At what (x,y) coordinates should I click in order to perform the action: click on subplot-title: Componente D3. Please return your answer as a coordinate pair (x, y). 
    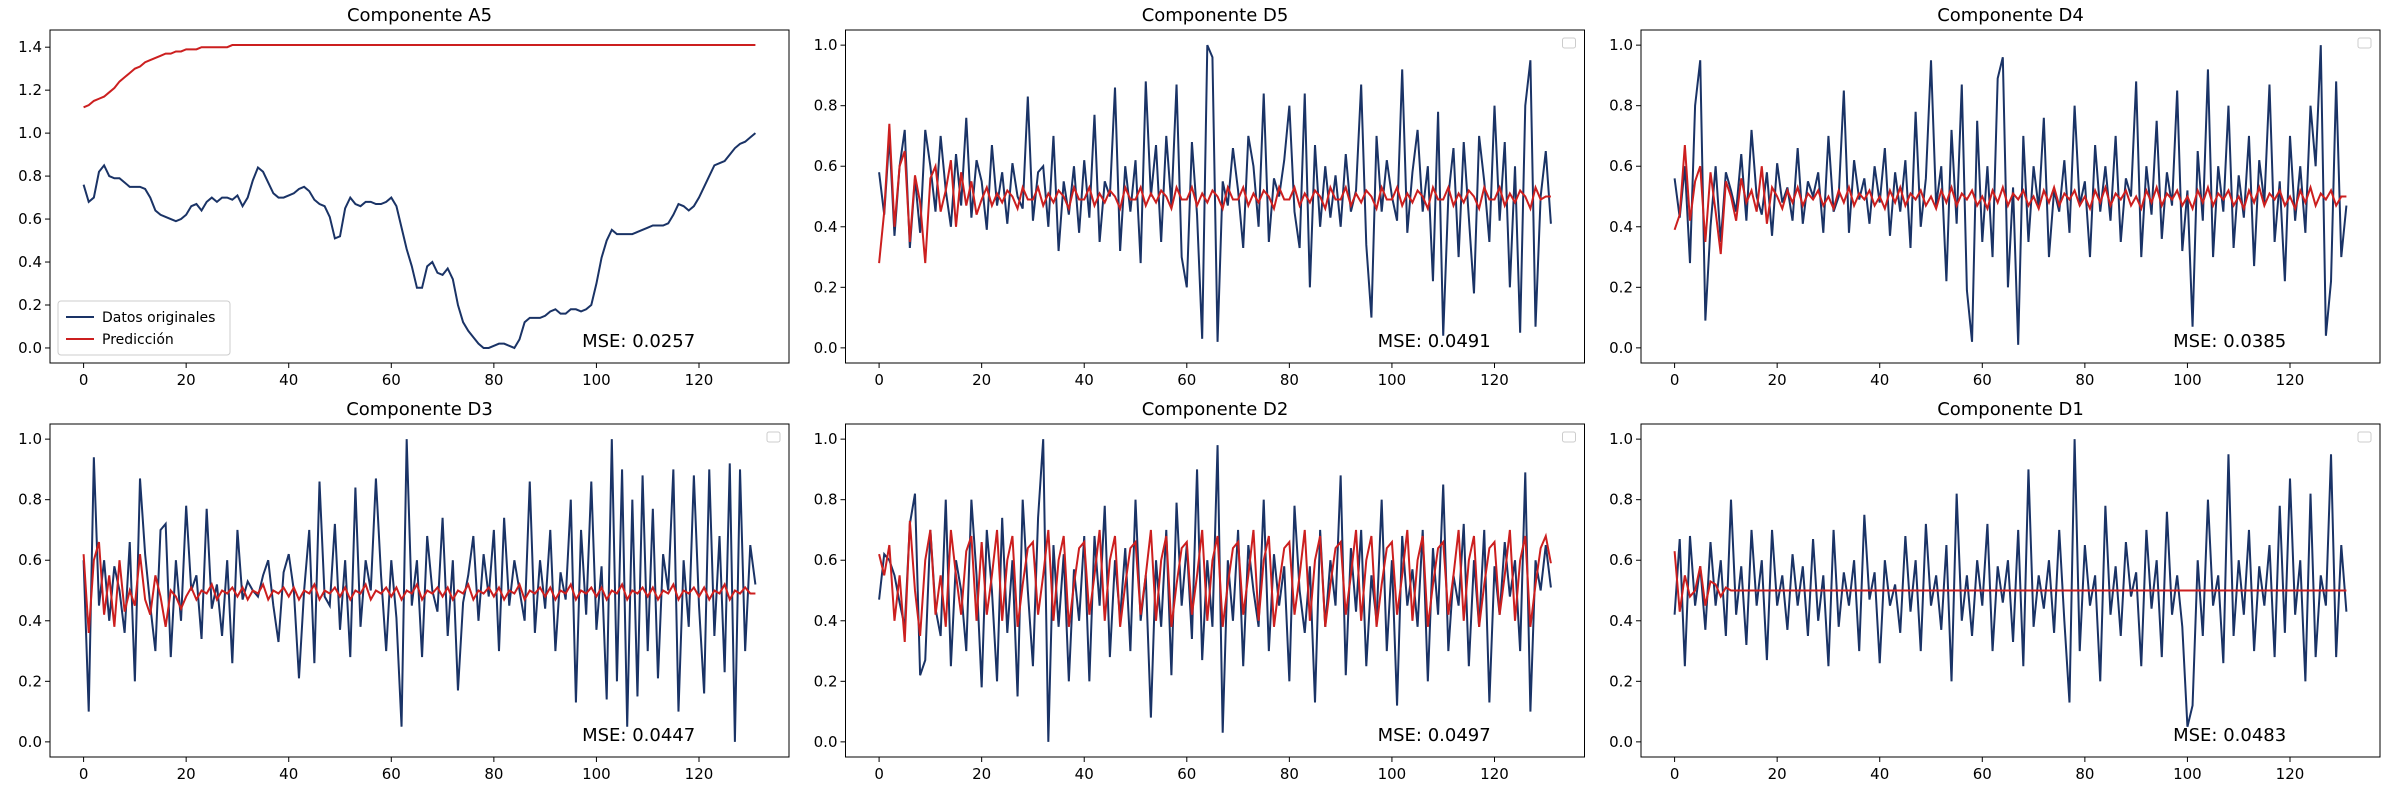
    Looking at the image, I should click on (419, 409).